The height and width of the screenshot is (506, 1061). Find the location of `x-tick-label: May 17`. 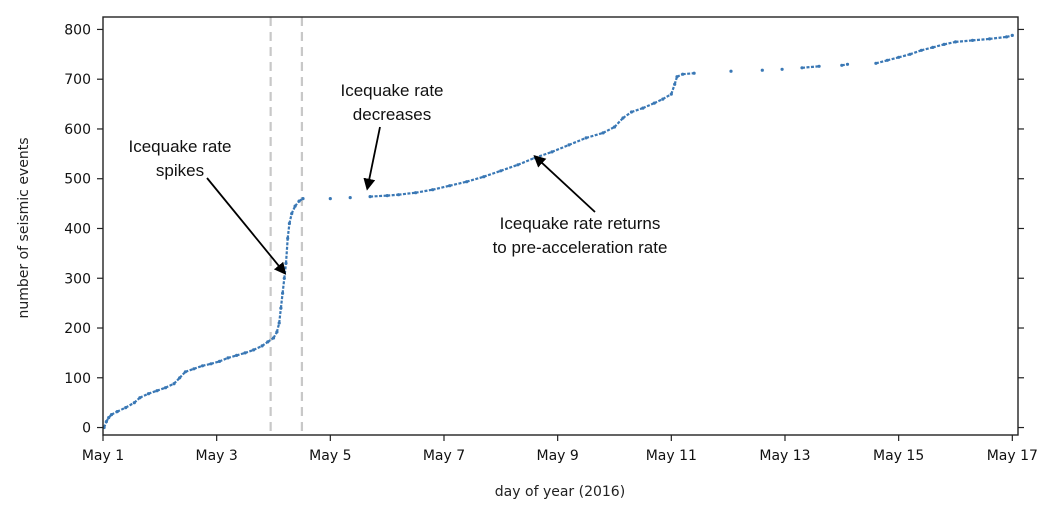

x-tick-label: May 17 is located at coordinates (1012, 456).